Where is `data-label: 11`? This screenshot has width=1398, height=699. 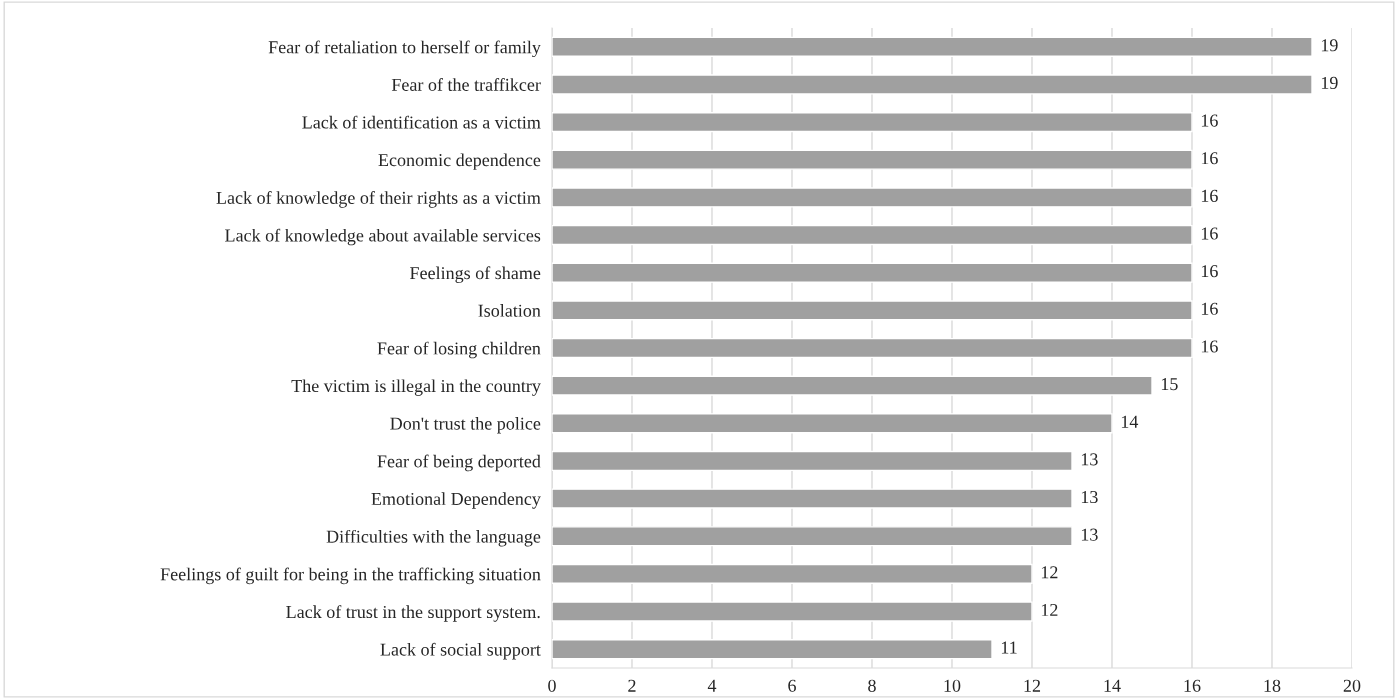
data-label: 11 is located at coordinates (1009, 647).